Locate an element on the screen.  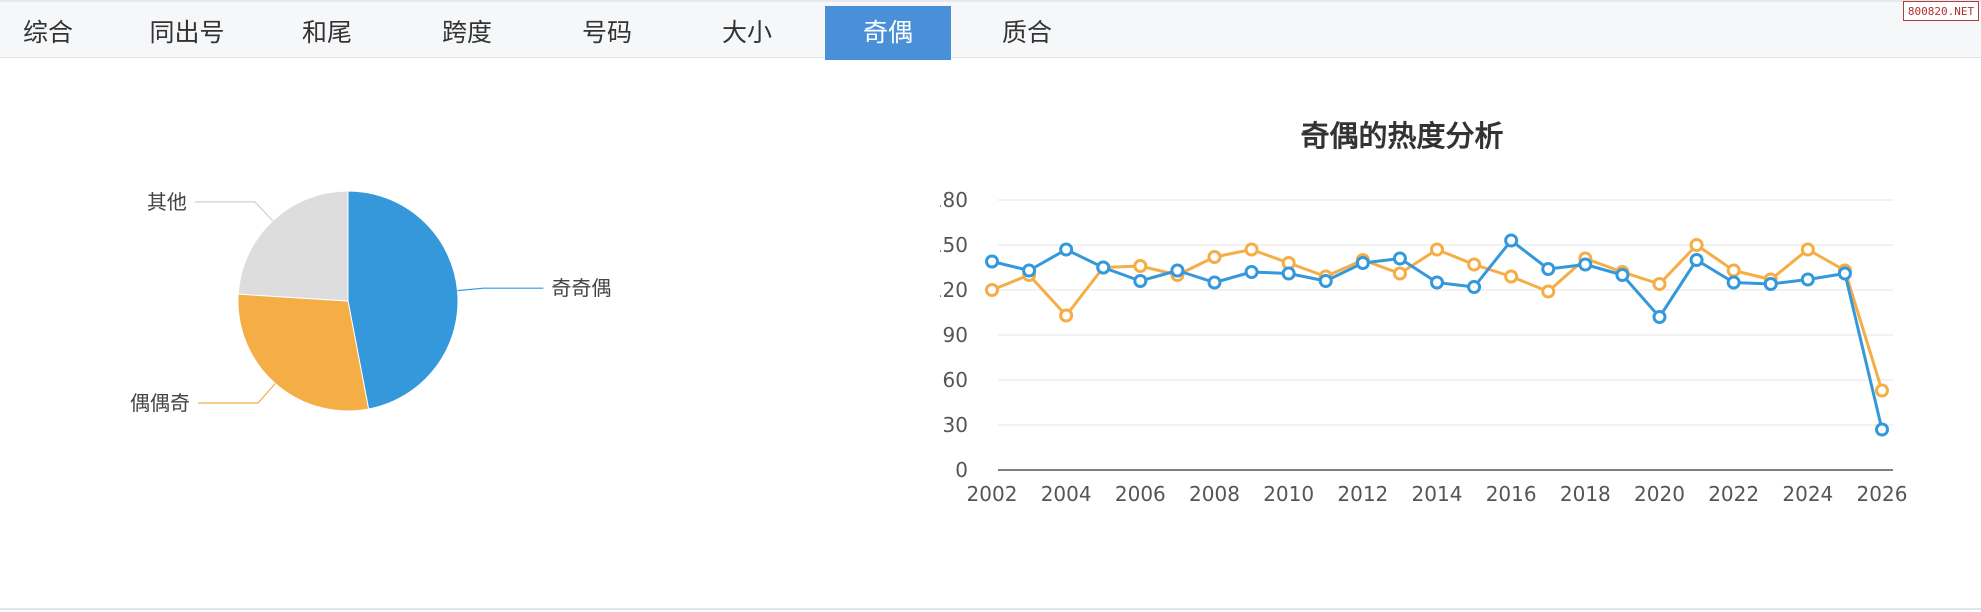
pie-label-1: 偶偶奇 is located at coordinates (160, 403).